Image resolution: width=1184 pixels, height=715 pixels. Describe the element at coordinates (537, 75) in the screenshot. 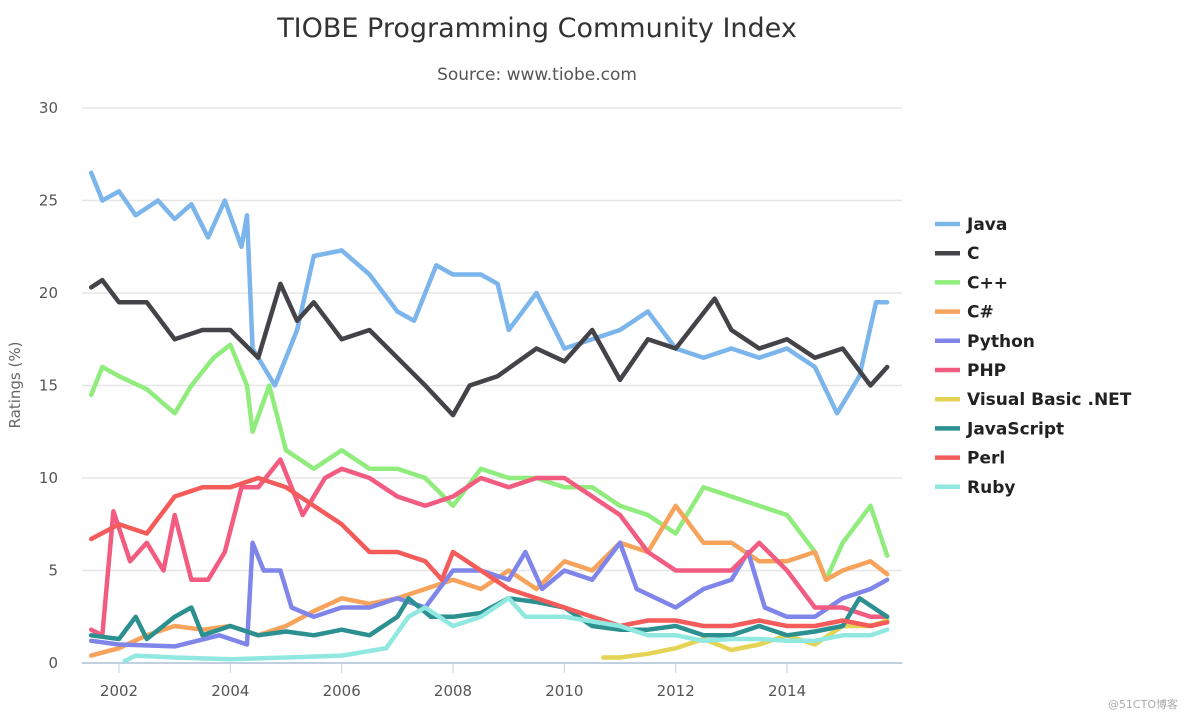

I see `chart-subtitle: Source: www.tiobe.com` at that location.